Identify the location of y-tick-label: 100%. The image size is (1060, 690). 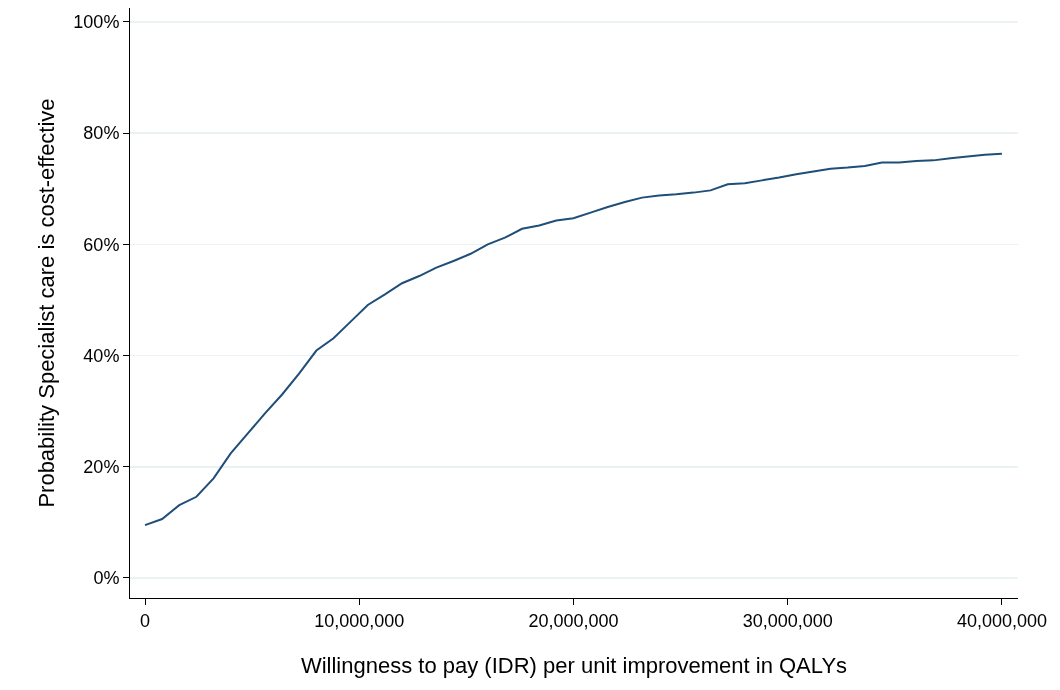
(96, 22).